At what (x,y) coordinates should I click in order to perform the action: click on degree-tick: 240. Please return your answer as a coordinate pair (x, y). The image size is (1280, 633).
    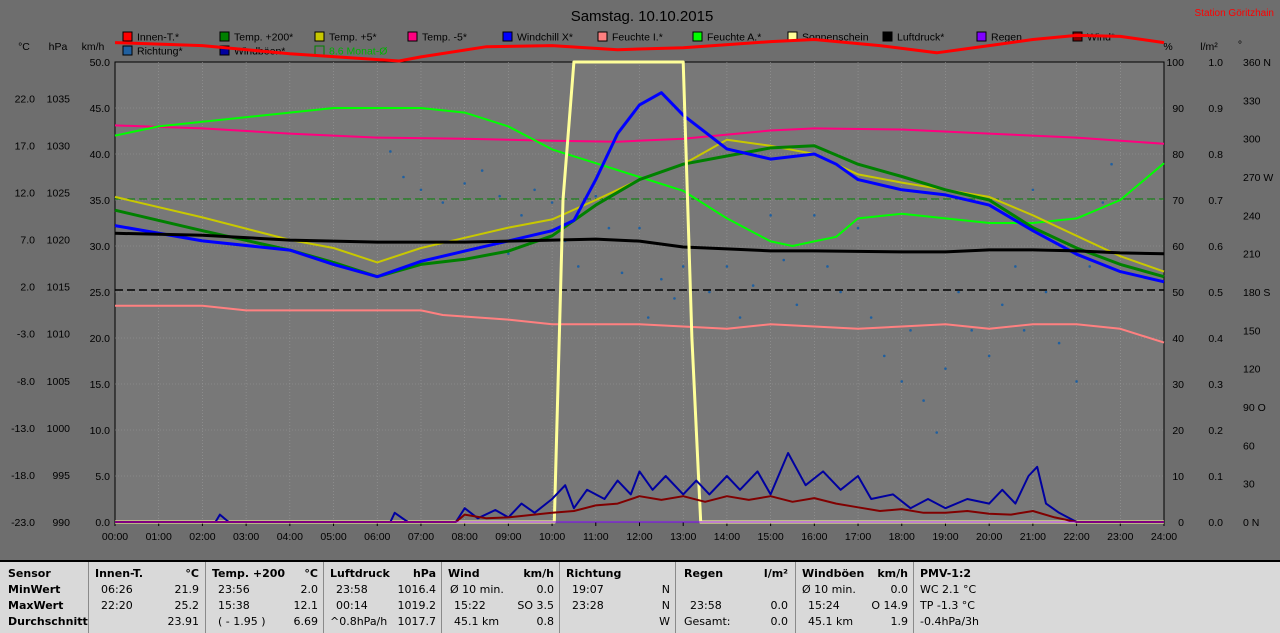
    Looking at the image, I should click on (1252, 216).